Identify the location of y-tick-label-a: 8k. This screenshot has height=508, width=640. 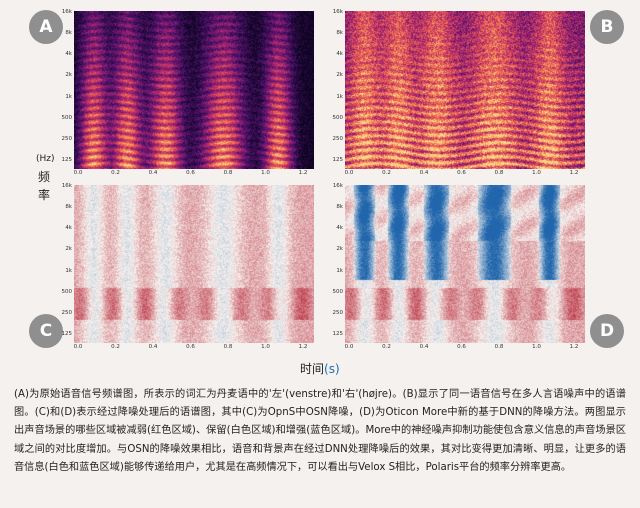
(68, 33).